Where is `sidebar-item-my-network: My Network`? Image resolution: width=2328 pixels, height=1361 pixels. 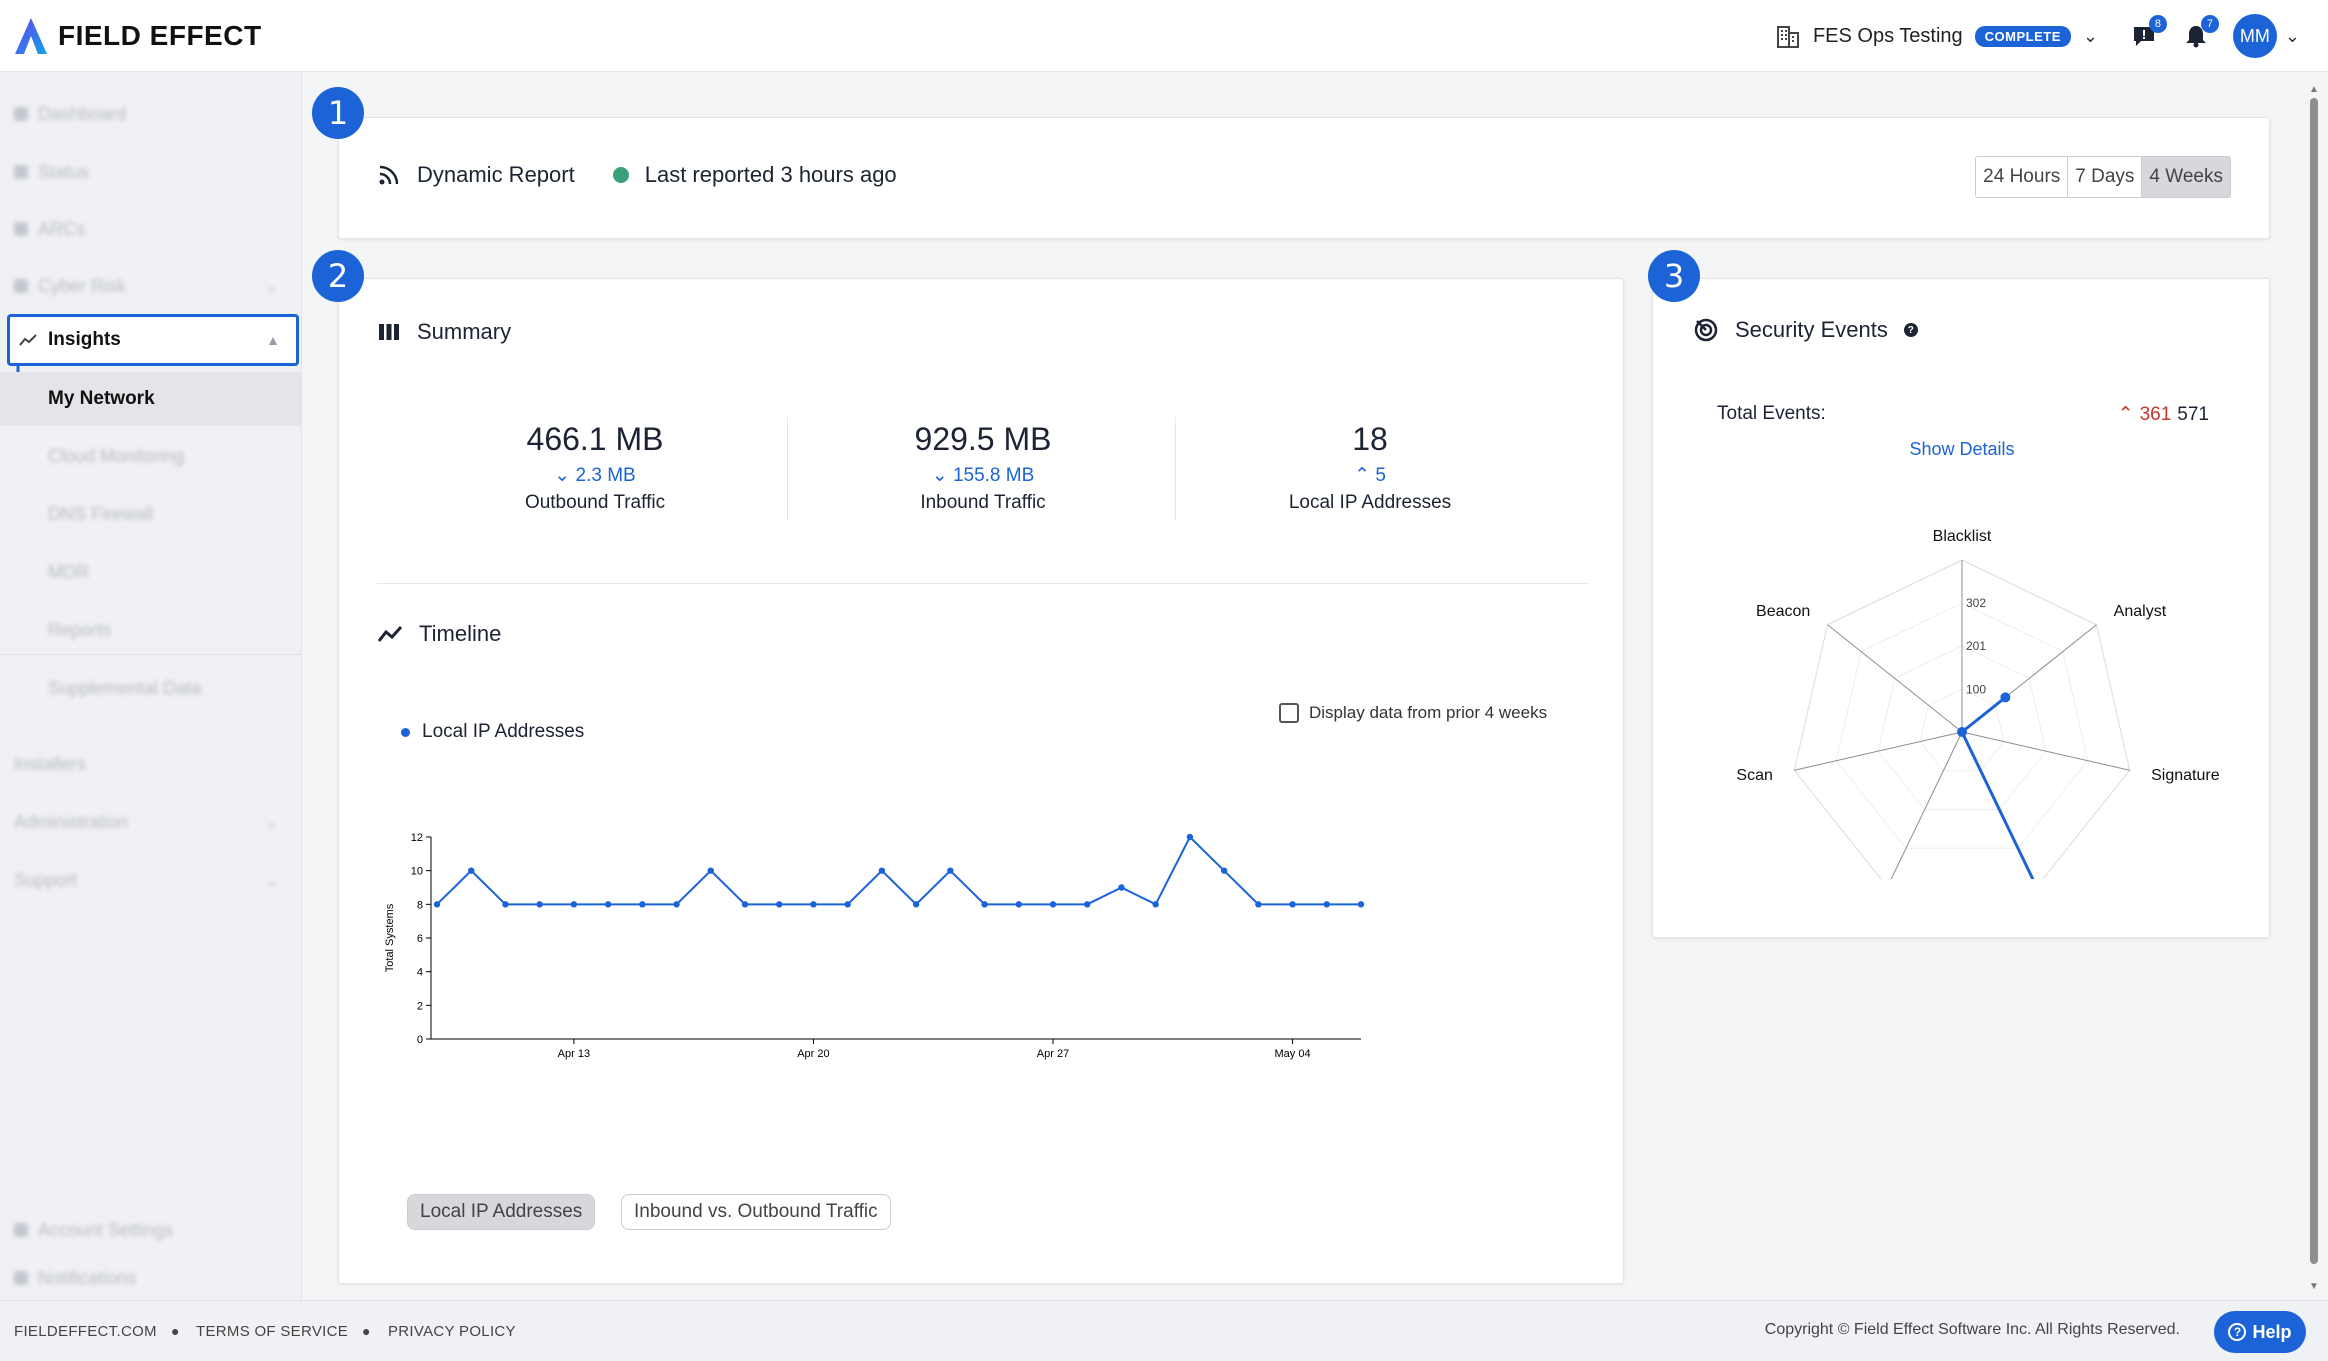
sidebar-item-my-network: My Network is located at coordinates (151, 399).